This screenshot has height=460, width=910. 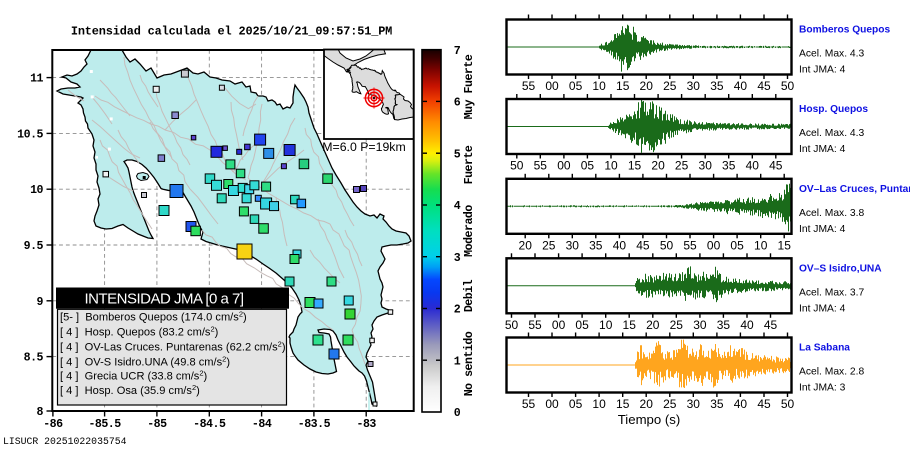 I want to click on svg-text: Int JMA: 3, so click(x=822, y=388).